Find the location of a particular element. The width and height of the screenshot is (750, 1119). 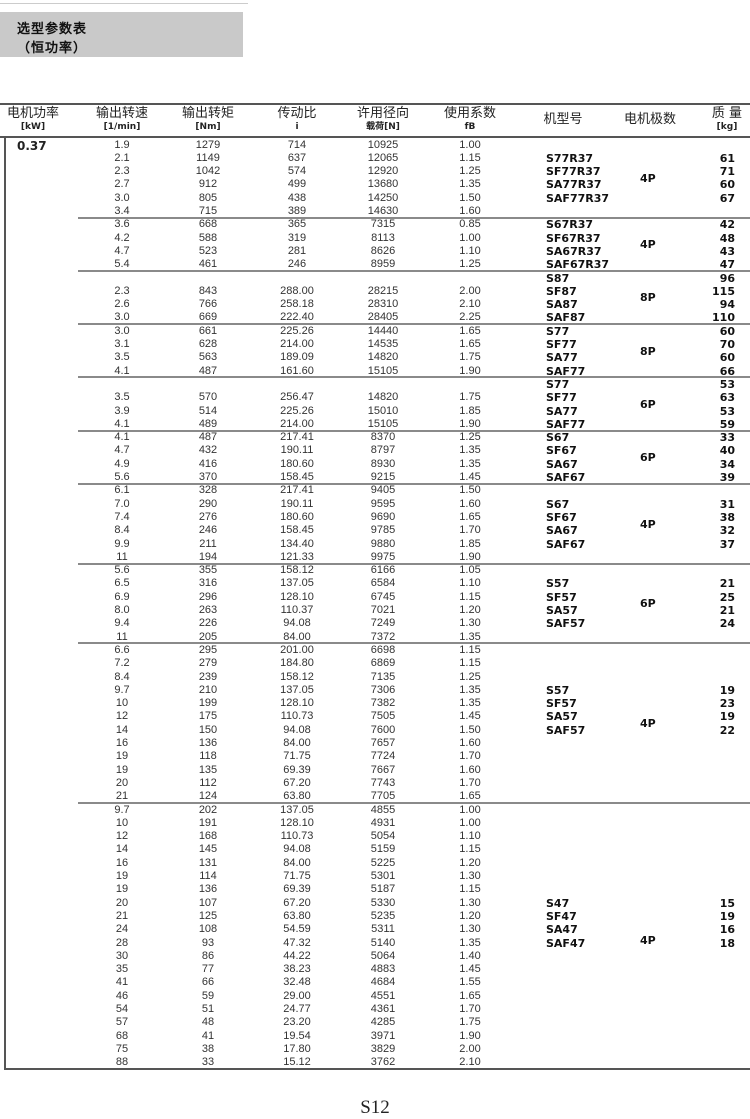

radial-load: 5054 is located at coordinates (383, 836).